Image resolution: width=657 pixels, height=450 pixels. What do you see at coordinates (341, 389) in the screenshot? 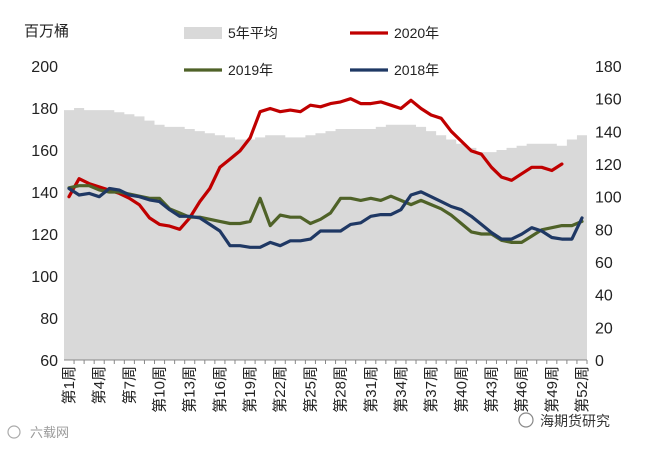
I see `x-tick-label: 第28周` at bounding box center [341, 389].